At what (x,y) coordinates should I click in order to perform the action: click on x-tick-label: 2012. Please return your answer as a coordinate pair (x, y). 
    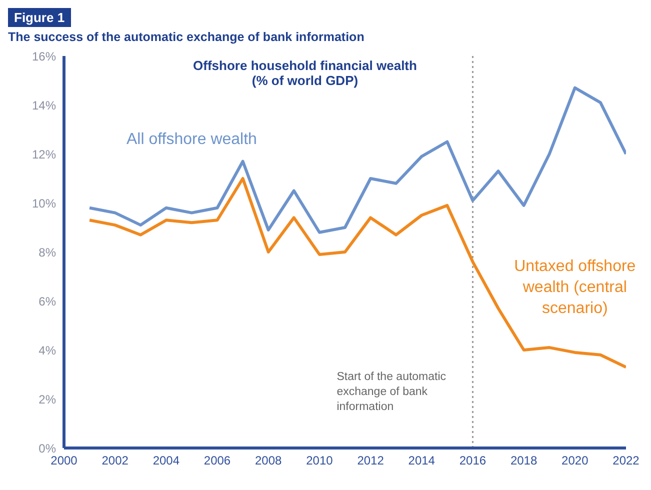
    Looking at the image, I should click on (370, 461).